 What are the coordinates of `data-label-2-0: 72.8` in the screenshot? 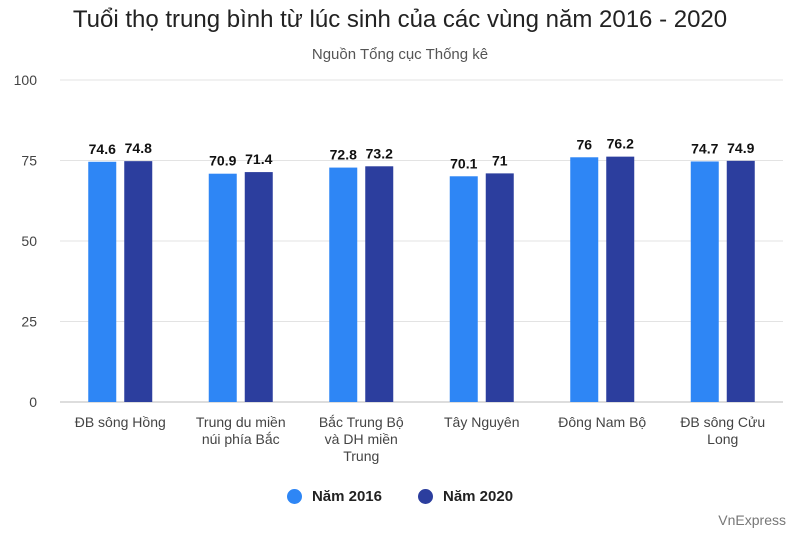 It's located at (343, 155).